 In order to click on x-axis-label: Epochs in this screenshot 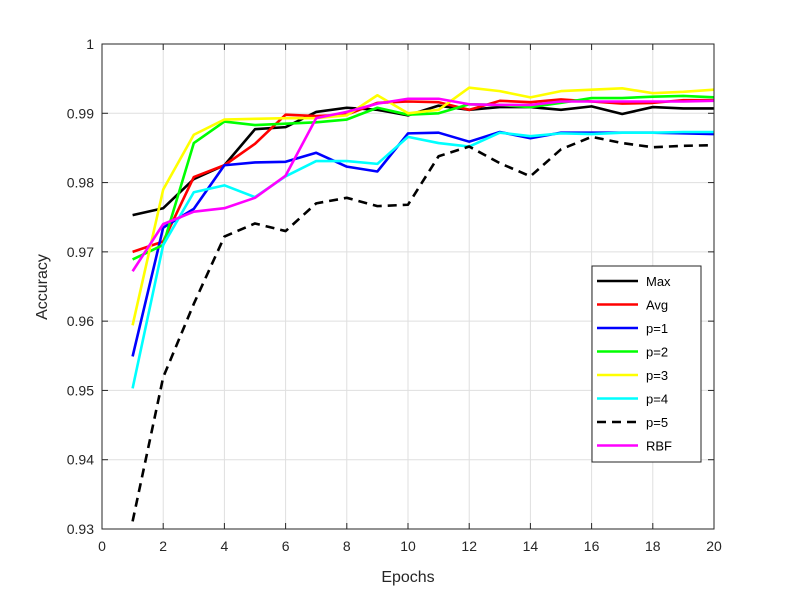, I will do `click(407, 577)`.